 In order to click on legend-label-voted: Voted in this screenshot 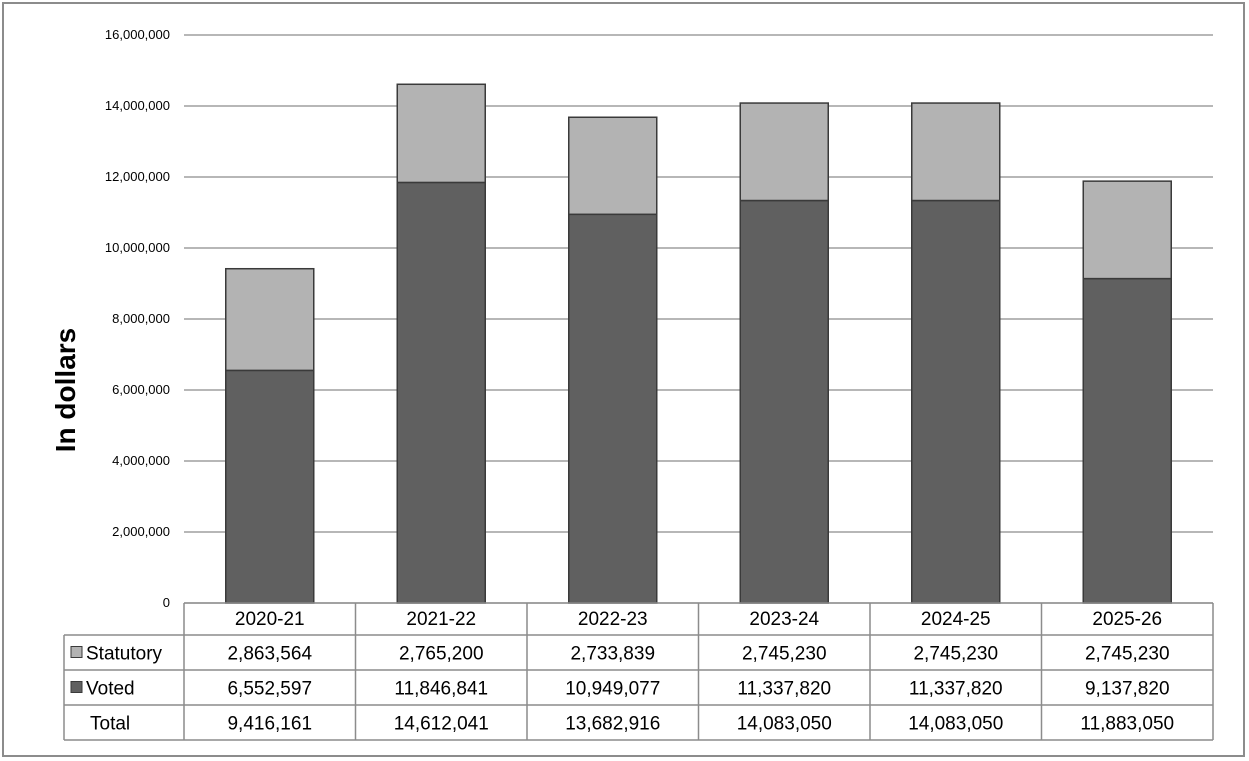, I will do `click(110, 689)`.